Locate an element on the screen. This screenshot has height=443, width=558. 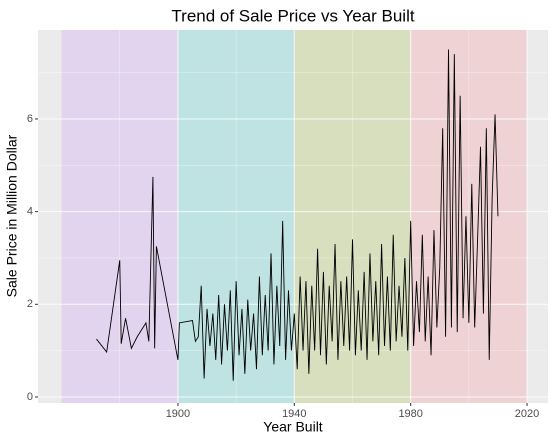
x-tick-label: 1940 is located at coordinates (294, 414).